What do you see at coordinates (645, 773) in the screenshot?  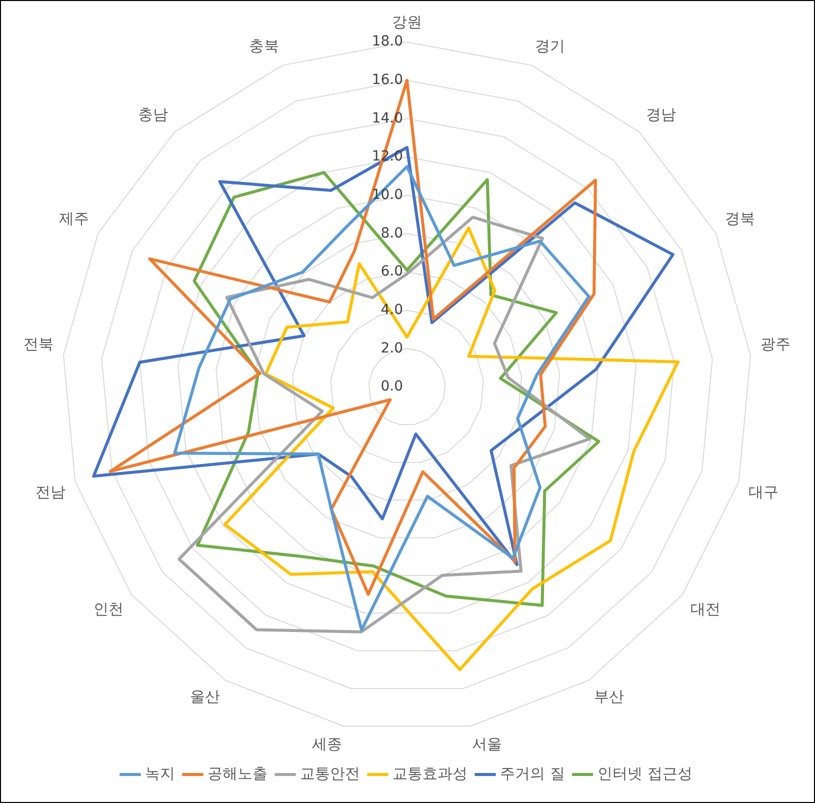 I see `legend-label: 인터넷 접근성` at bounding box center [645, 773].